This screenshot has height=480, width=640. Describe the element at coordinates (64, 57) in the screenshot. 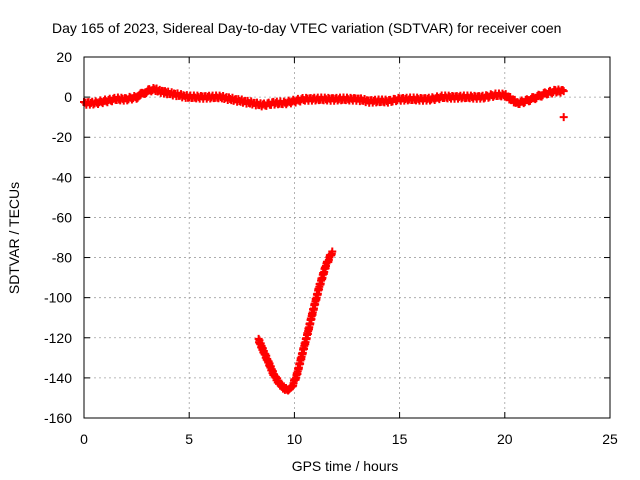

I see `y-tick-label: 20` at that location.